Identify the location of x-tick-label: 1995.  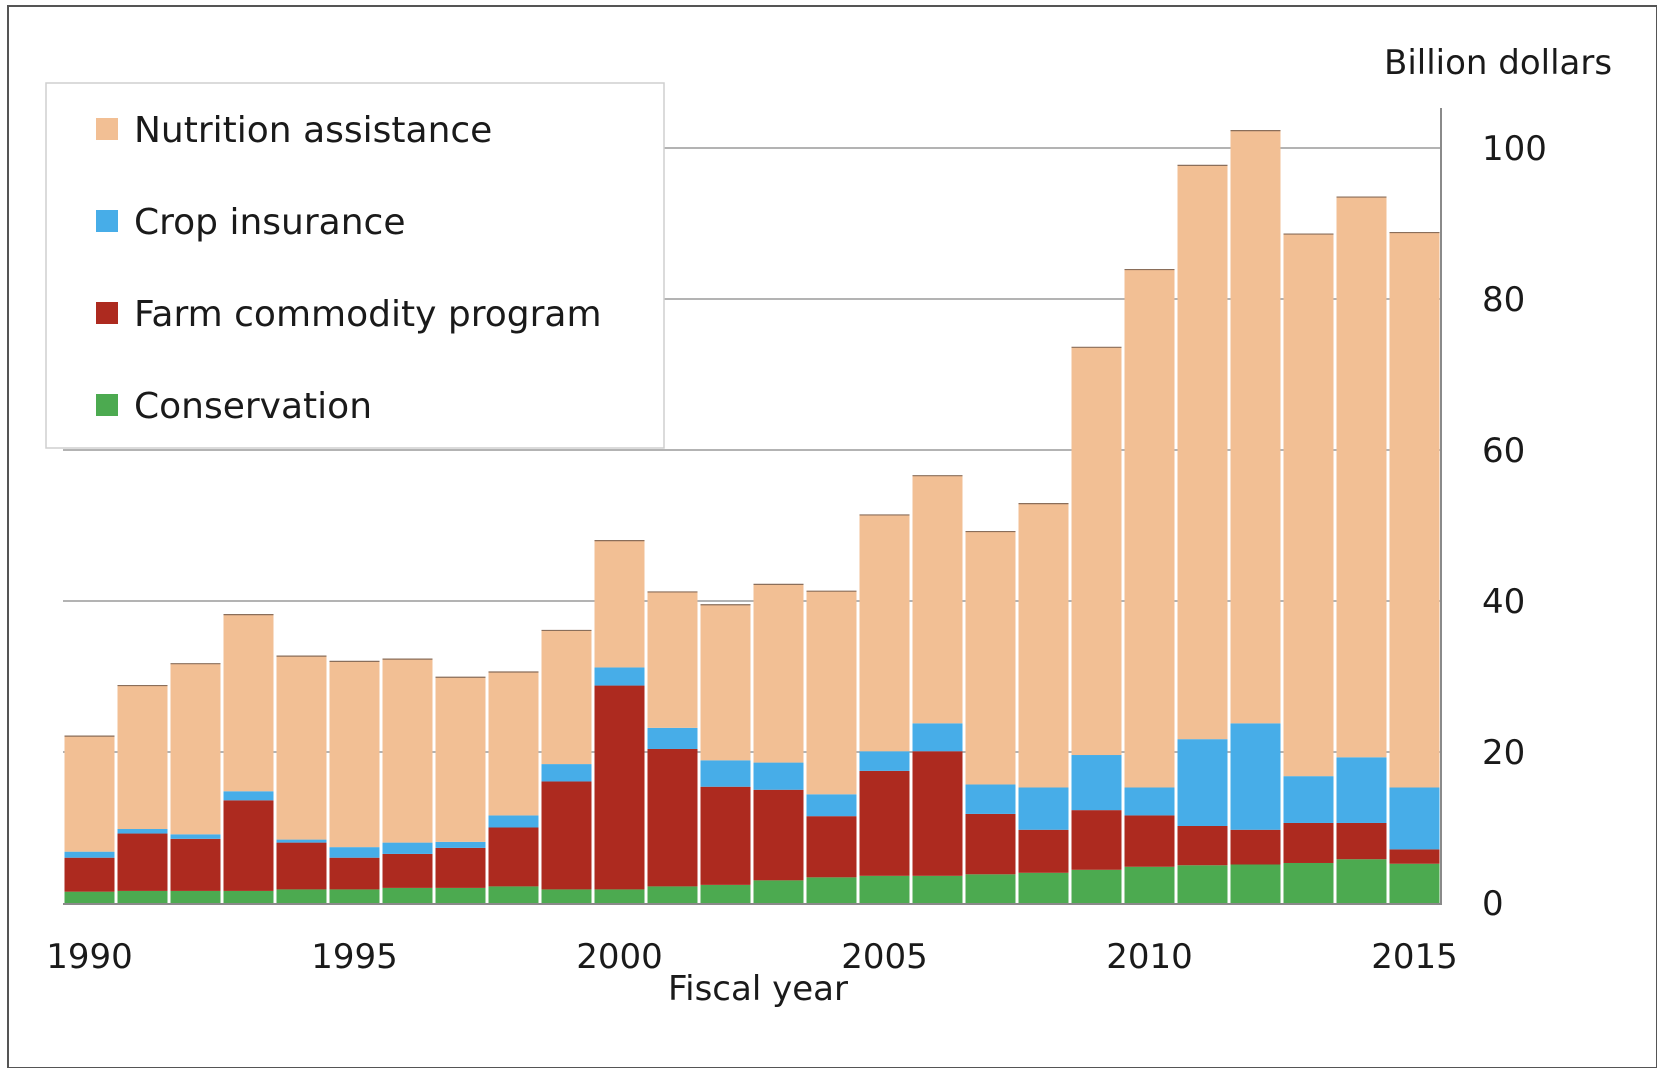
(354, 957).